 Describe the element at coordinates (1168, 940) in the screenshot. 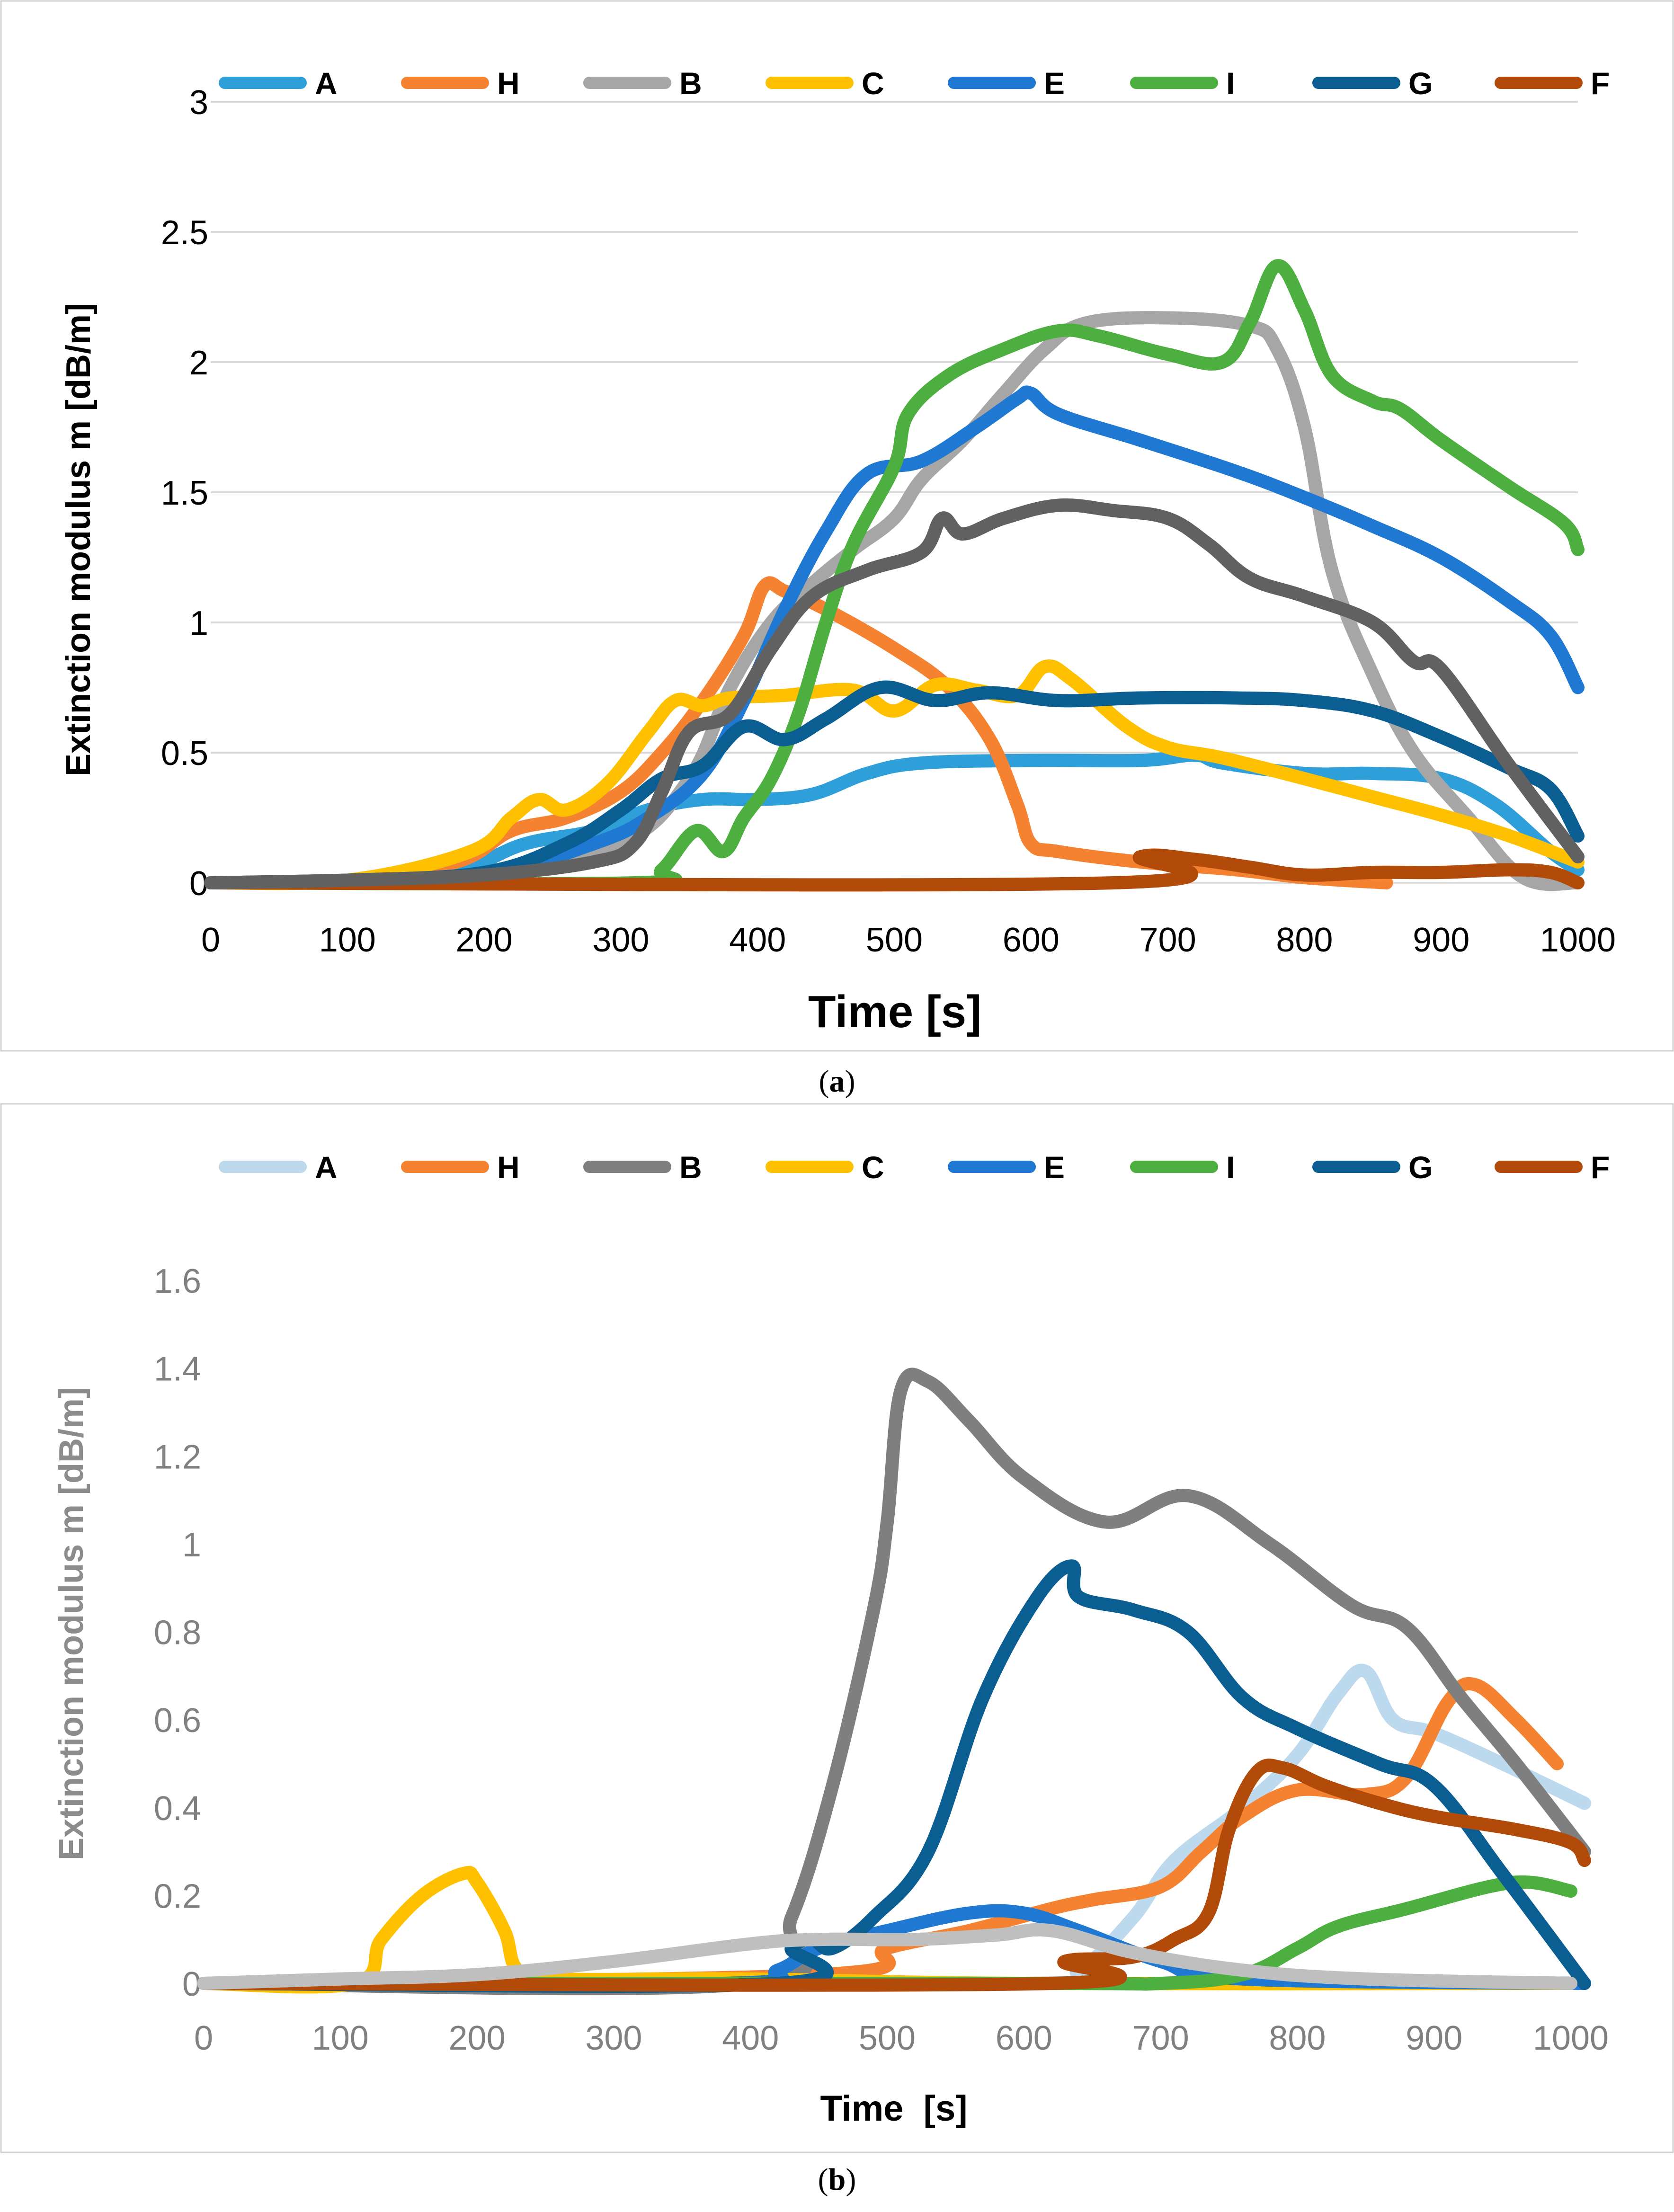

I see `chart-a-x-tick-label: 700` at that location.